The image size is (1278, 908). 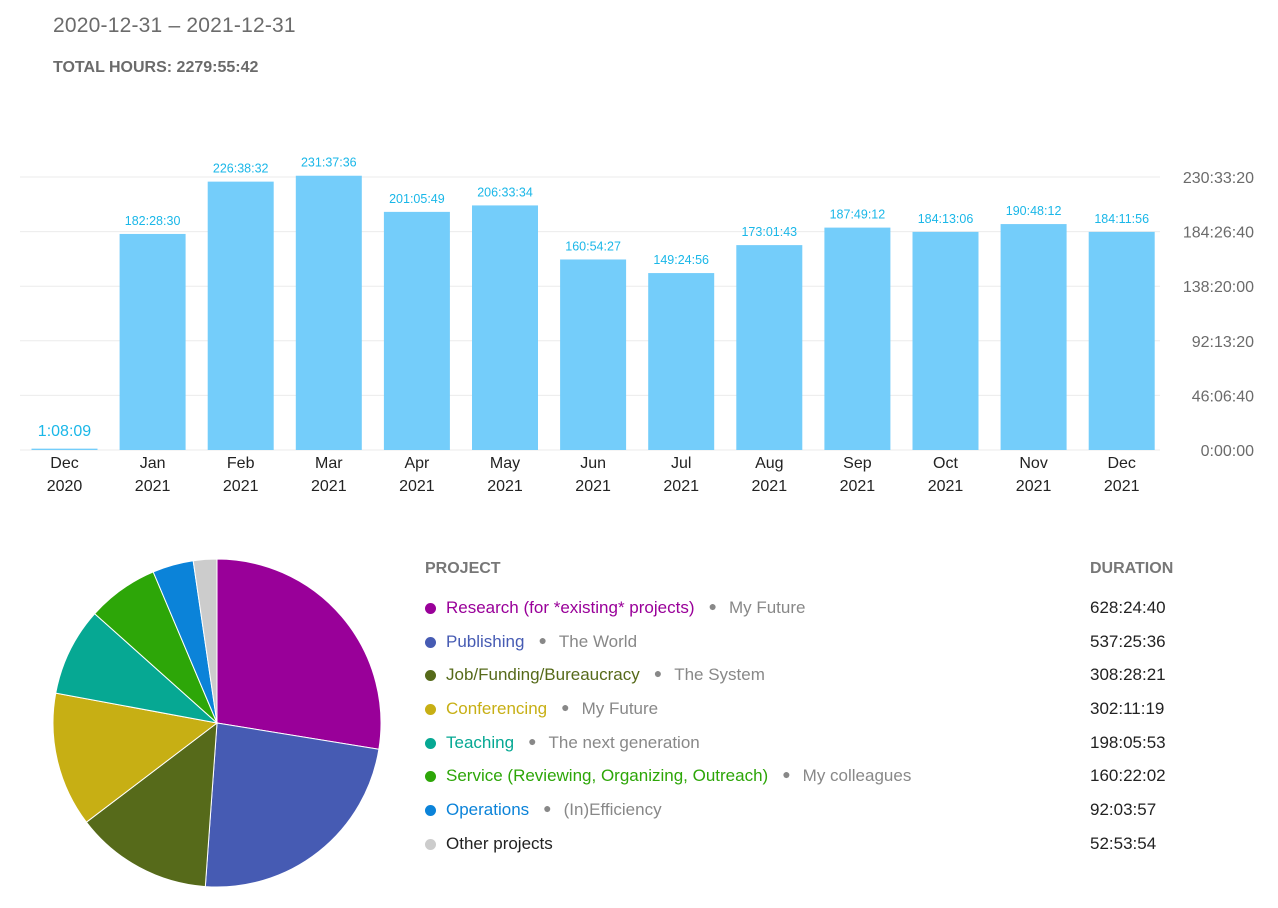 What do you see at coordinates (805, 713) in the screenshot?
I see `project-row: Conferencing ● My Future 302:11:19` at bounding box center [805, 713].